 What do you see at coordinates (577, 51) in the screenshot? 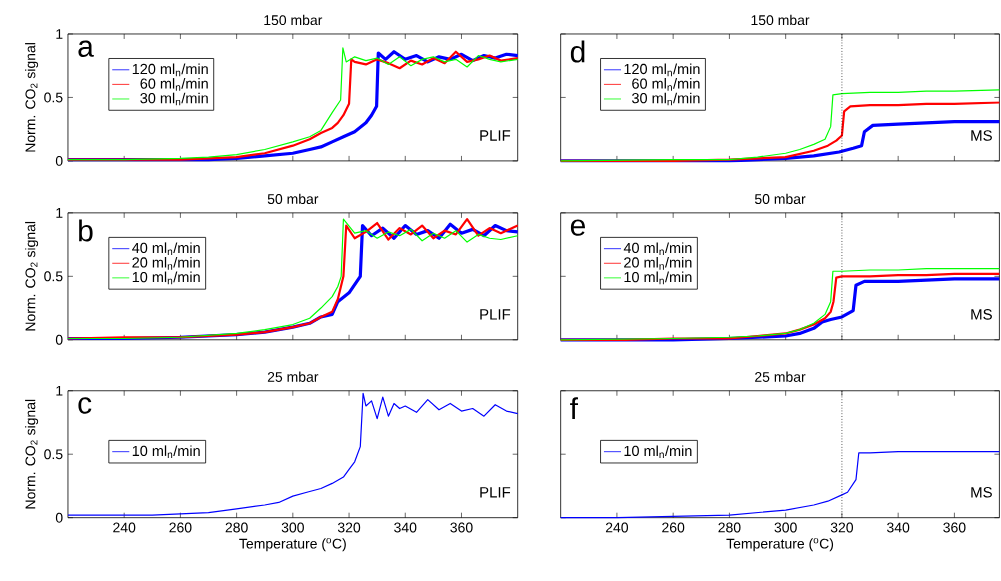
I see `annotation: d` at bounding box center [577, 51].